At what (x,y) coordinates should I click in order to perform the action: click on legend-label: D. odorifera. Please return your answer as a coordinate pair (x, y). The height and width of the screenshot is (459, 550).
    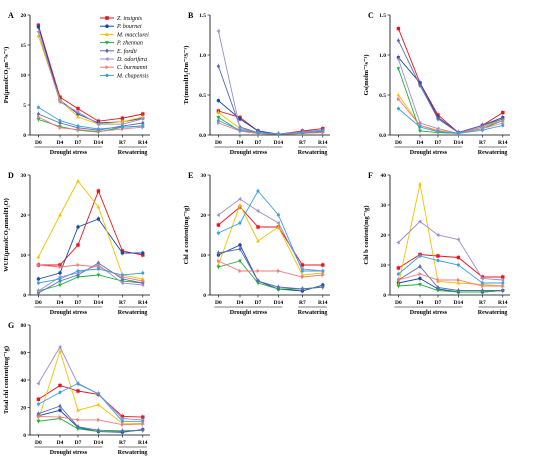
    Looking at the image, I should click on (131, 59).